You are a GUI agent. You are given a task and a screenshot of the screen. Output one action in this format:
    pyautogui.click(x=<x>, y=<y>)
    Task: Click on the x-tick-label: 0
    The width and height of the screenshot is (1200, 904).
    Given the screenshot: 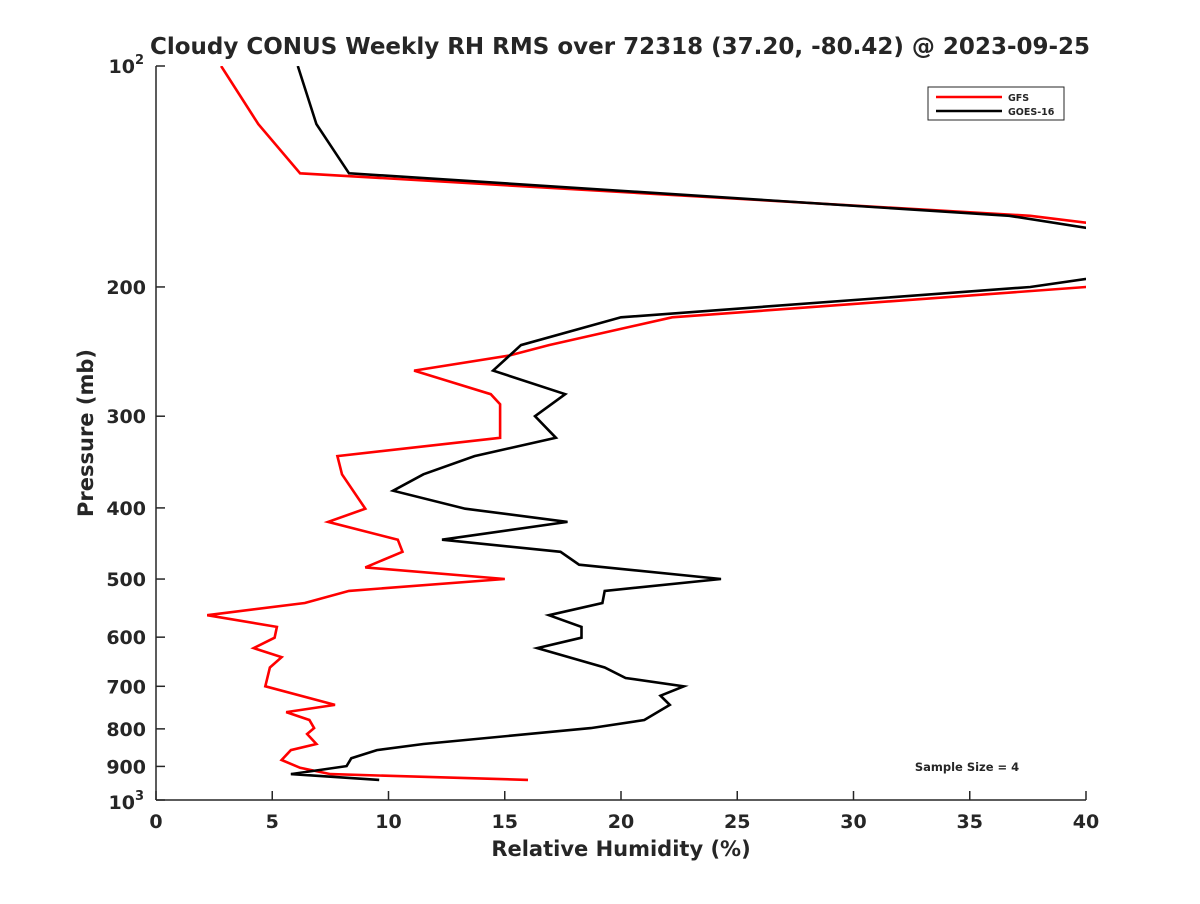 What is the action you would take?
    pyautogui.click(x=155, y=822)
    